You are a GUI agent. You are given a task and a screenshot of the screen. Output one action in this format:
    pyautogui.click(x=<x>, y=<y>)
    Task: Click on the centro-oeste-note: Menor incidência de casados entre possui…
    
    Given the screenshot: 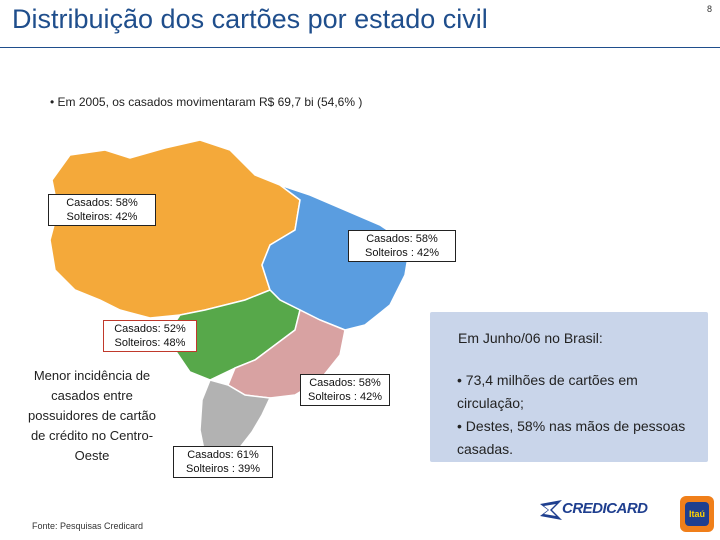 What is the action you would take?
    pyautogui.click(x=92, y=415)
    